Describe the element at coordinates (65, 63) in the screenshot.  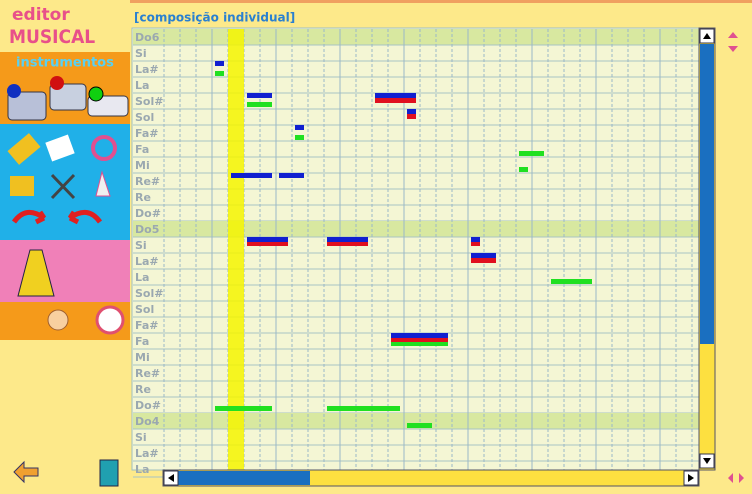
I see `section-title: instrumentos` at that location.